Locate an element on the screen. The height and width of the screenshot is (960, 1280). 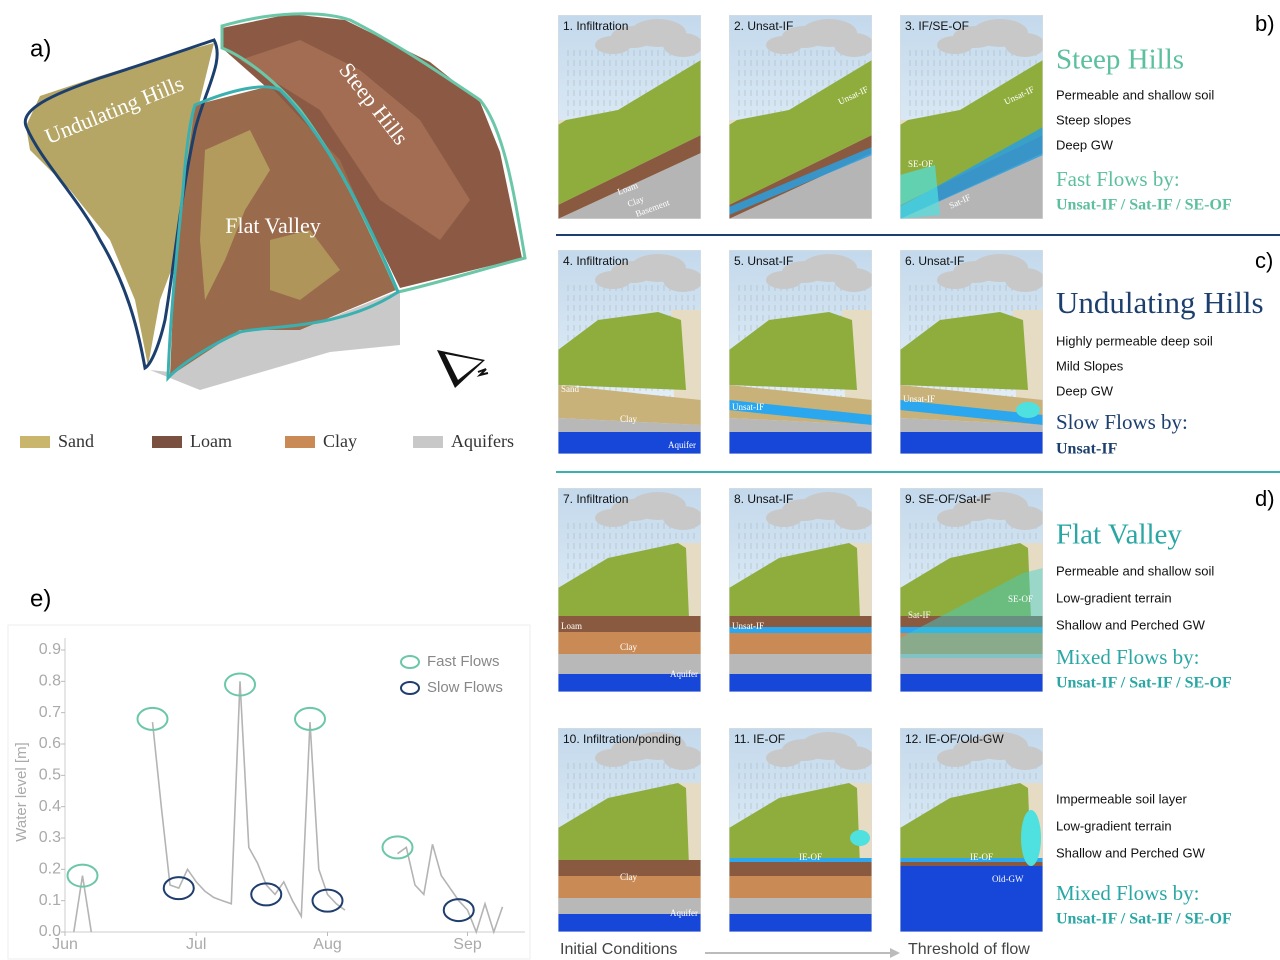
panel-label: c) is located at coordinates (1264, 260).